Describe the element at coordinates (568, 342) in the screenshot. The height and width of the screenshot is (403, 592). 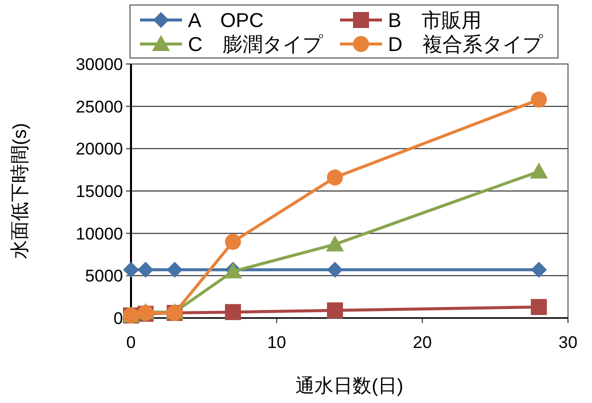
I see `x-tick-label: 30` at that location.